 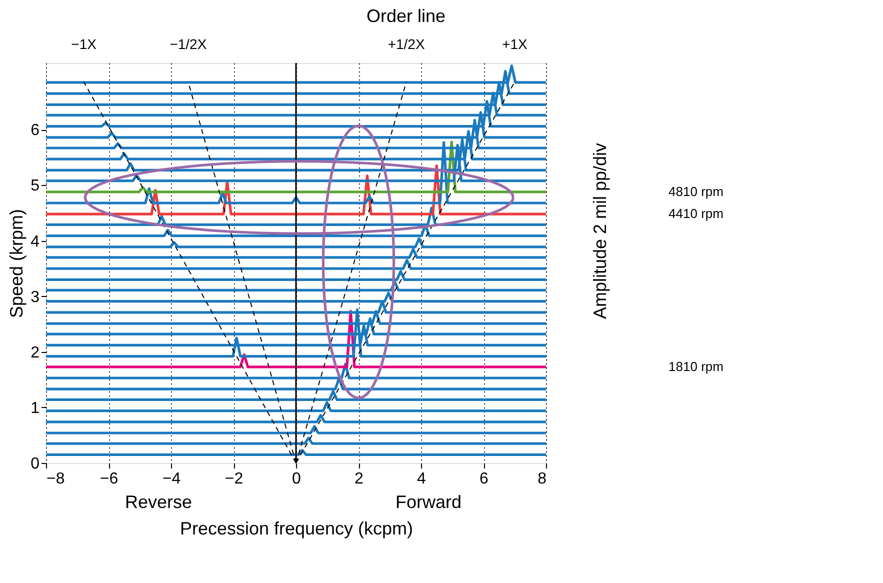 I want to click on y-tick-label: 1, so click(x=35, y=408).